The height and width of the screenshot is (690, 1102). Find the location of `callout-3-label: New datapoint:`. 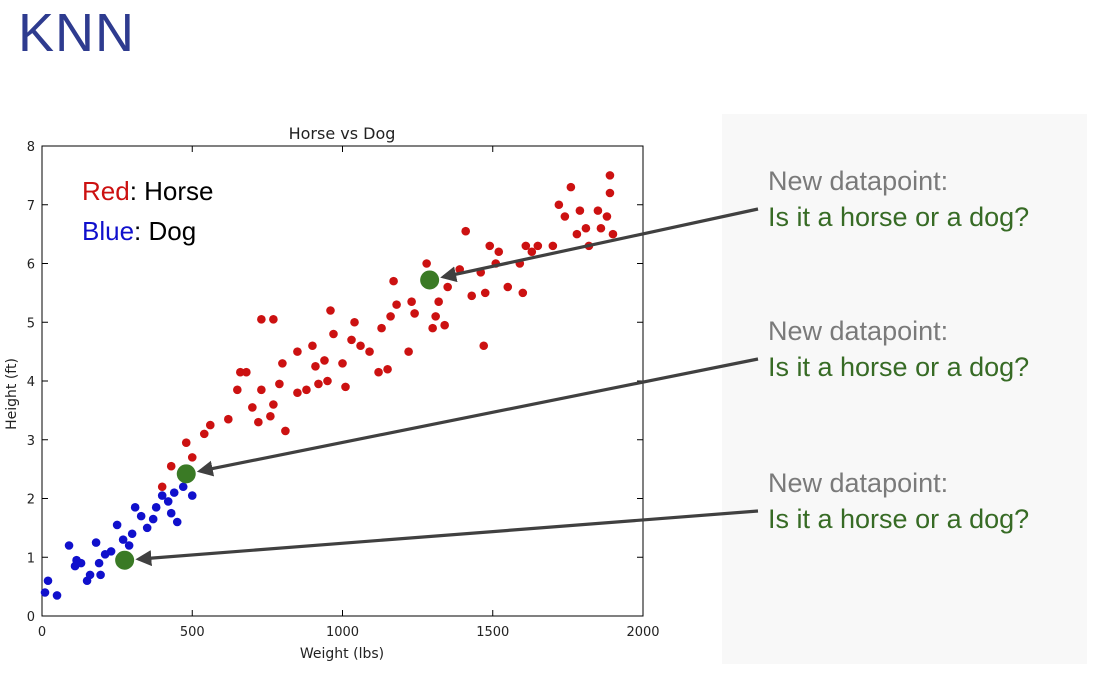

callout-3-label: New datapoint: is located at coordinates (858, 483).